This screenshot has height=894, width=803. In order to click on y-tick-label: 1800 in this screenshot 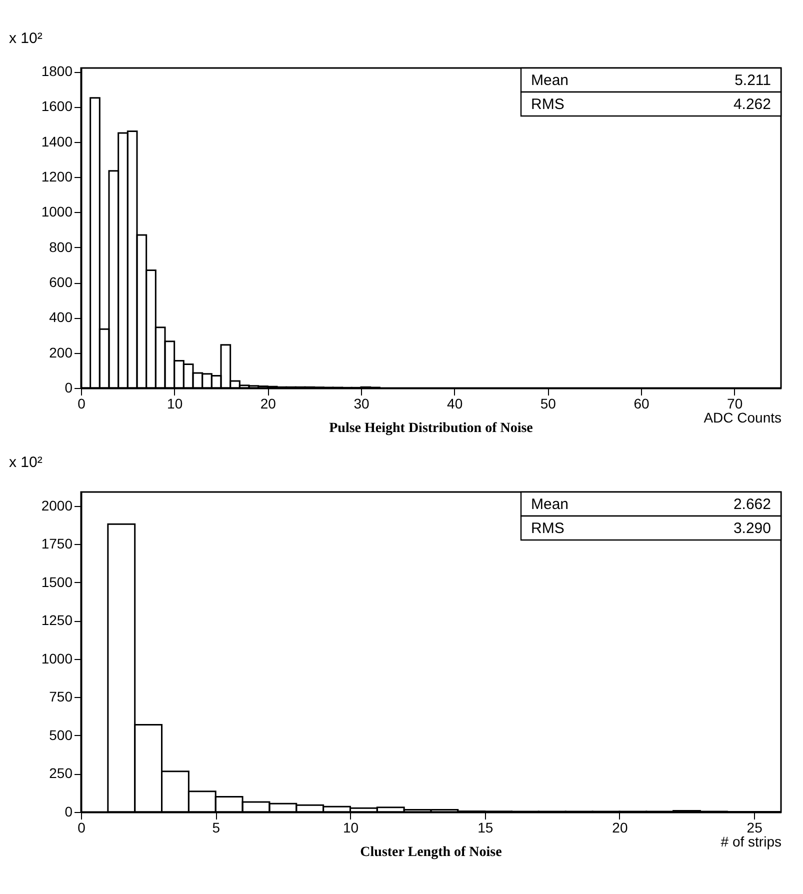, I will do `click(57, 71)`.